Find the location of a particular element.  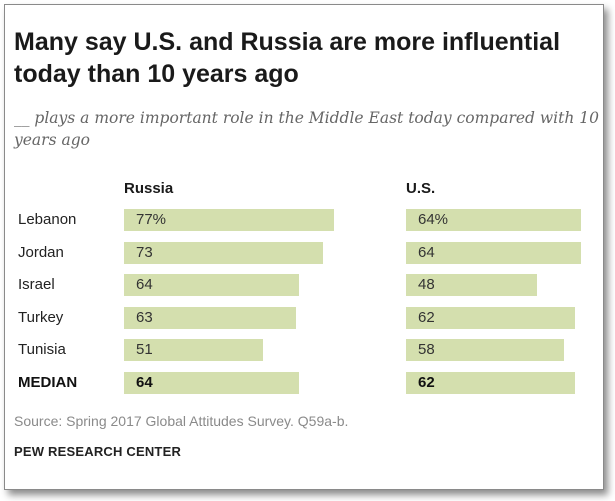

category-label: Lebanon is located at coordinates (47, 219).